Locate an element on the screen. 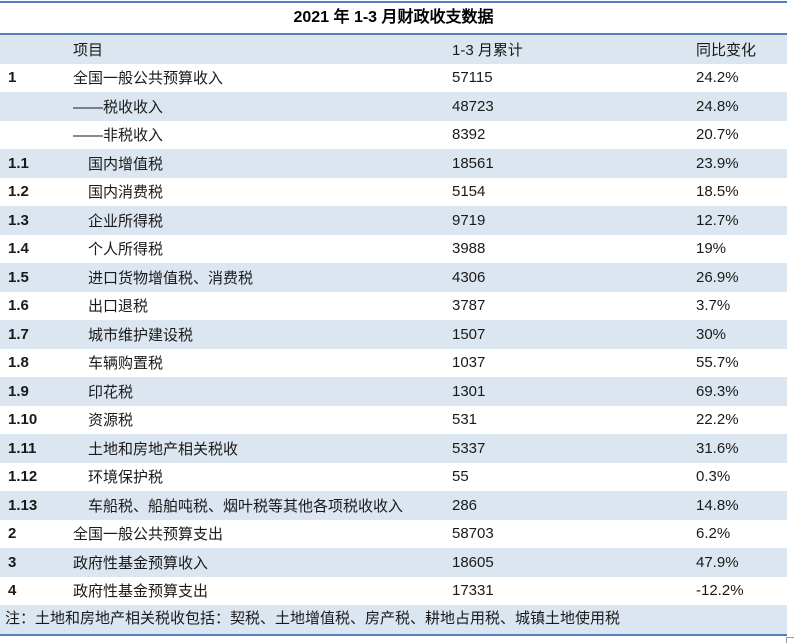 This screenshot has height=643, width=794. row-label: 环境保护税 is located at coordinates (126, 478).